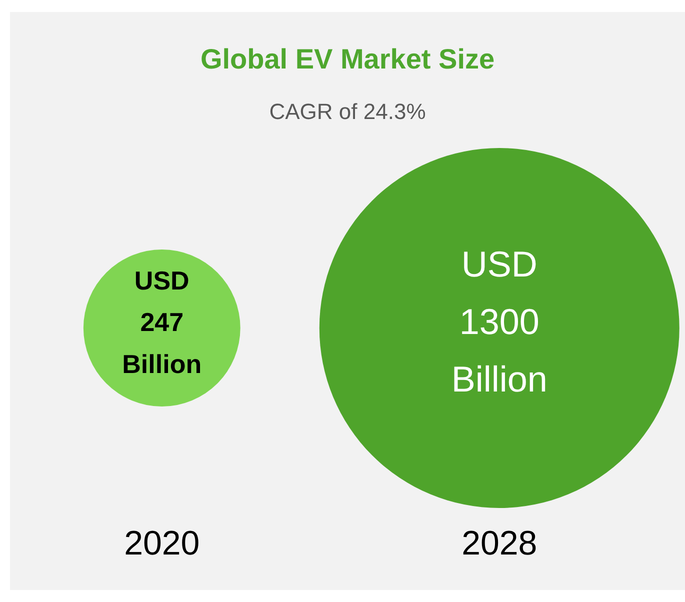  Describe the element at coordinates (499, 321) in the screenshot. I see `data-label: USD 1300 Billion` at that location.